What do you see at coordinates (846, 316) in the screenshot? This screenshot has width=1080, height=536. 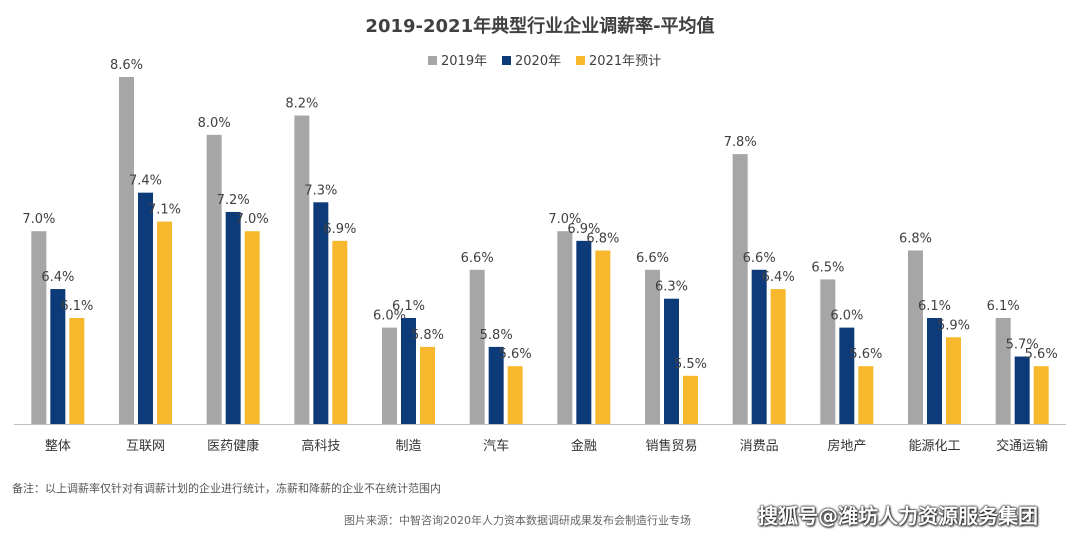 I see `value-label-10-2: 6.0%` at bounding box center [846, 316].